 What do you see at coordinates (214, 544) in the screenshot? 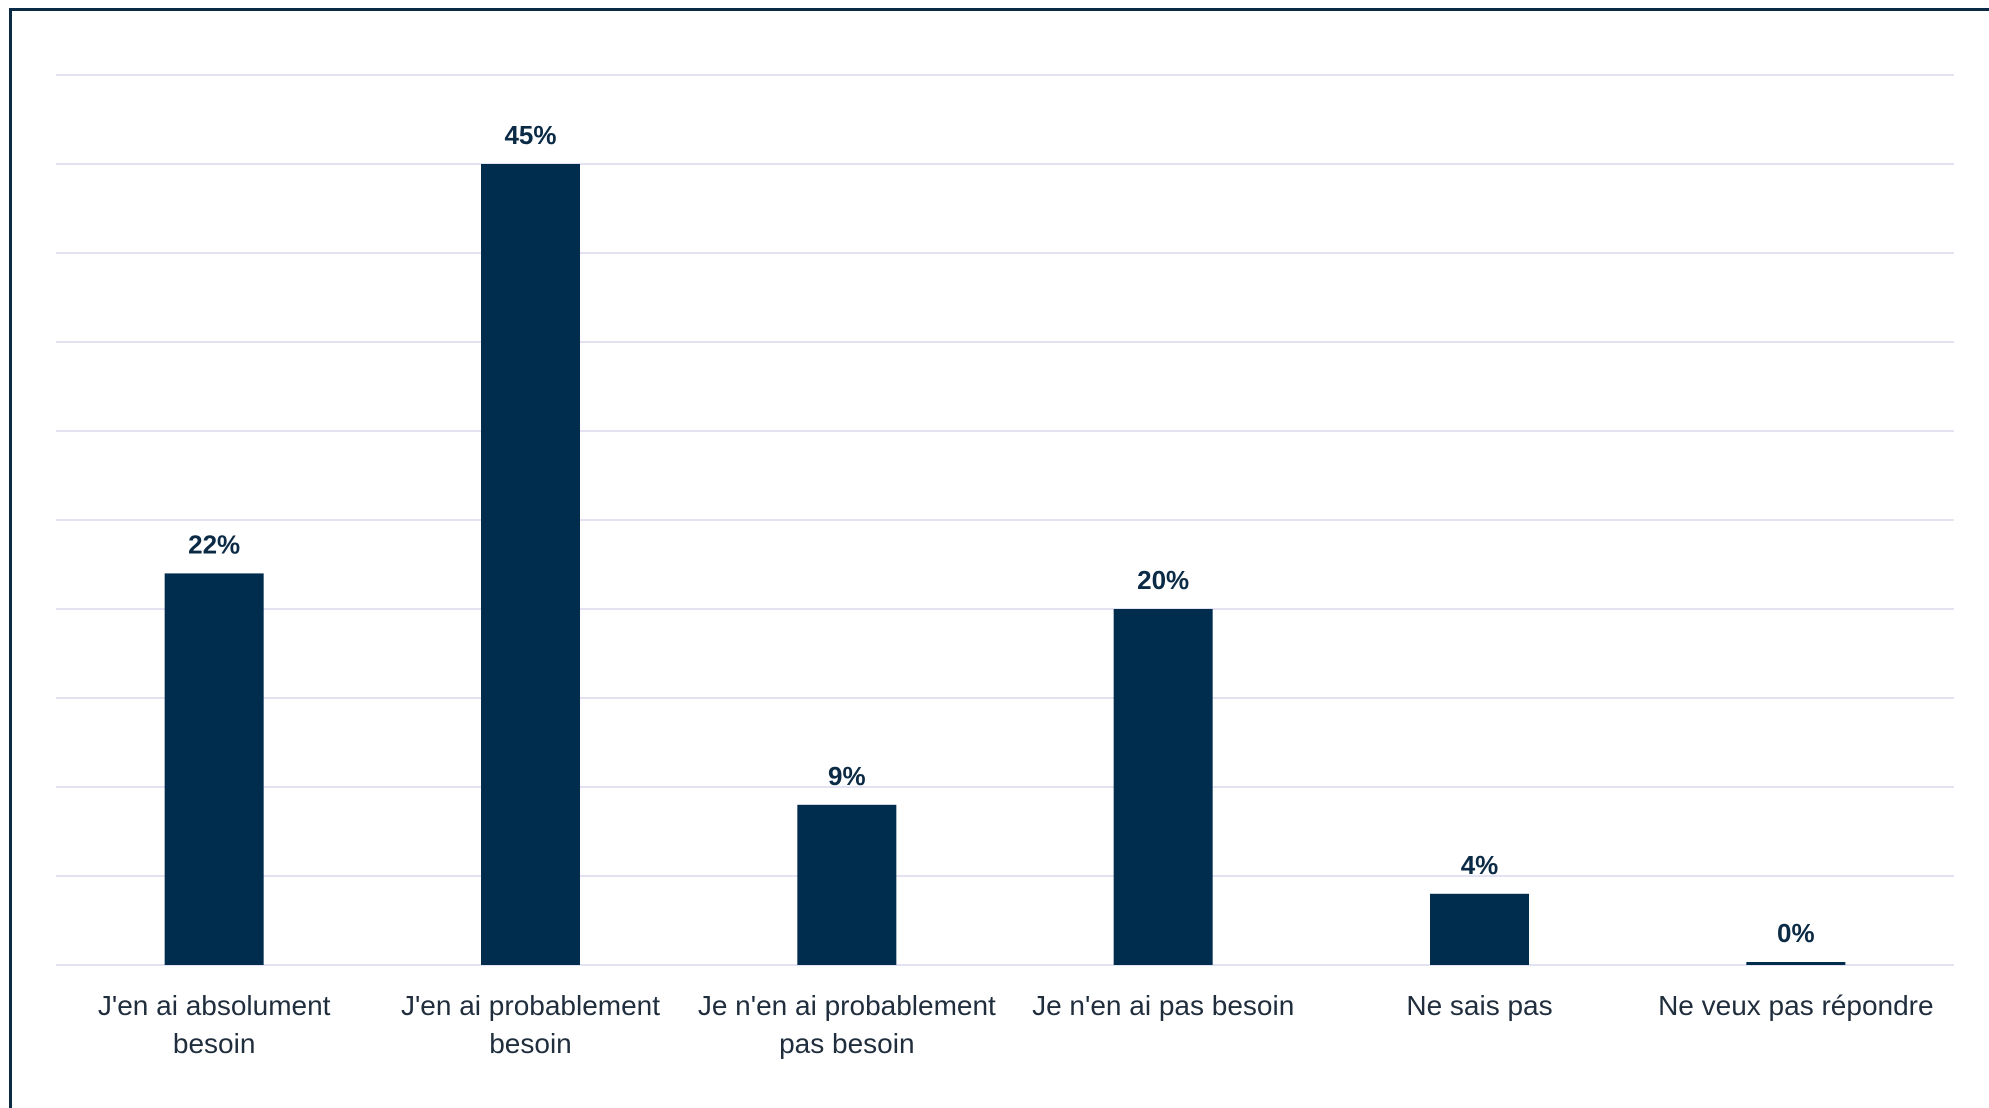
I see `data-label: 22%` at bounding box center [214, 544].